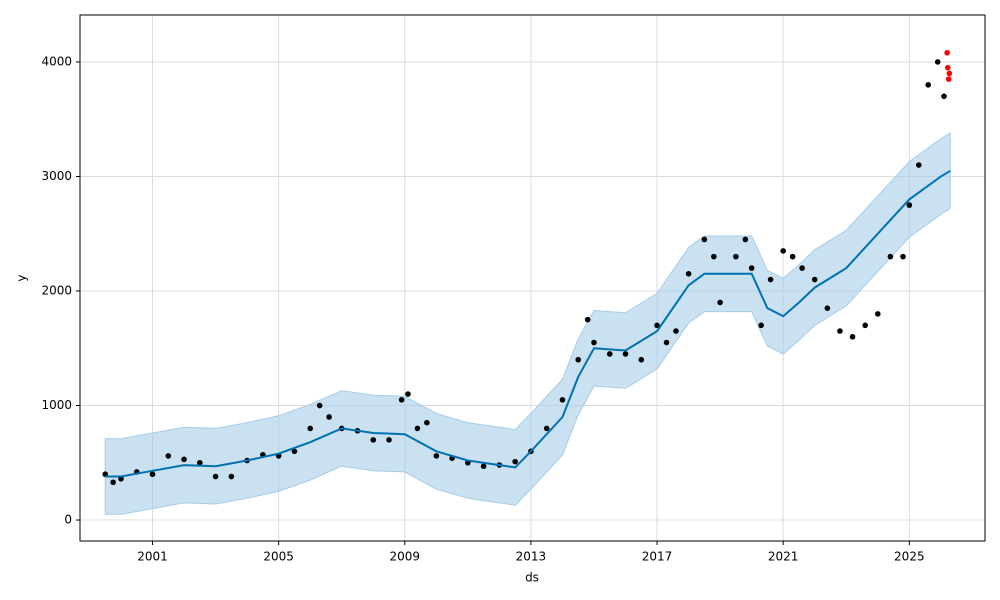 The height and width of the screenshot is (600, 1000). I want to click on y-tick-label: 1000, so click(56, 405).